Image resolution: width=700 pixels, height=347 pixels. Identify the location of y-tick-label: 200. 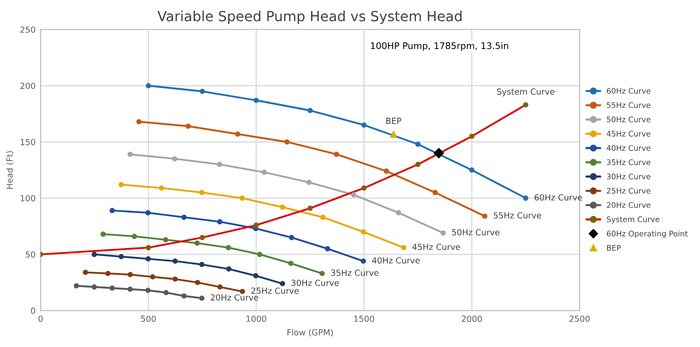
(28, 85).